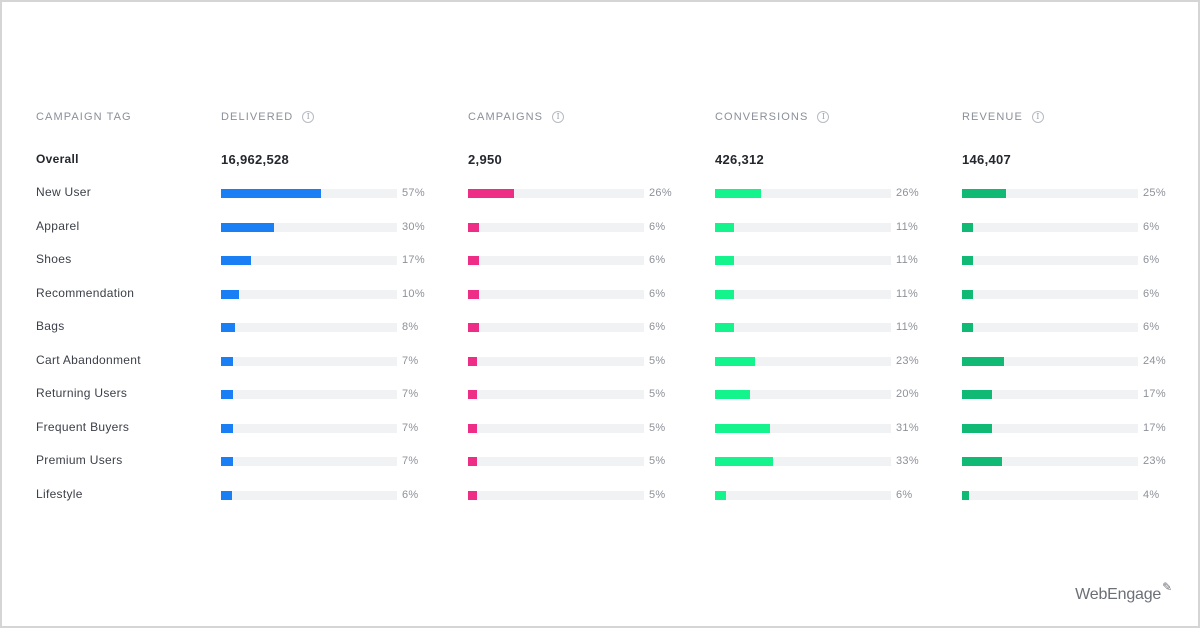 The height and width of the screenshot is (628, 1200). What do you see at coordinates (413, 226) in the screenshot?
I see `delivered-percent: 30%` at bounding box center [413, 226].